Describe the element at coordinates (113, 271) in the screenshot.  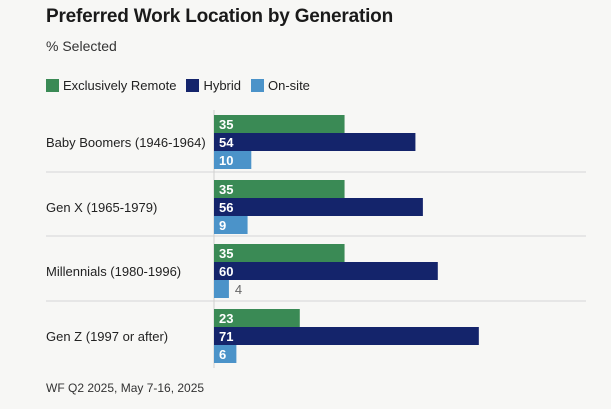
I see `category-label-millennials-1980-1996: Millennials (1980-1996)` at that location.